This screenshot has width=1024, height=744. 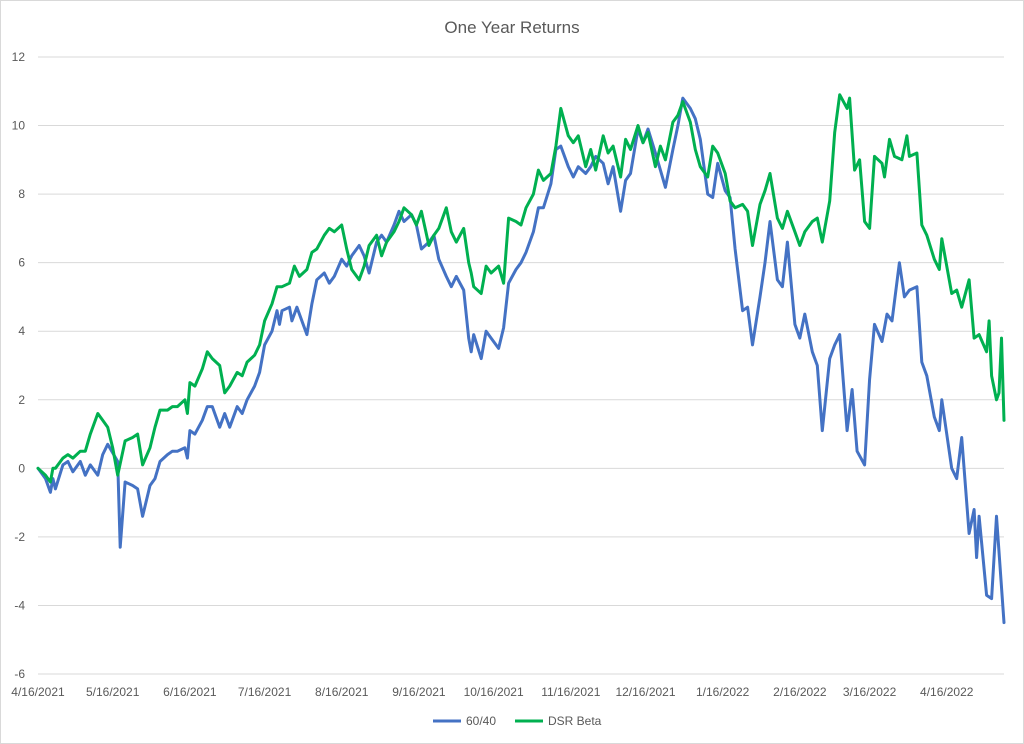 What do you see at coordinates (517, 721) in the screenshot?
I see `legend: 60/40 DSR Beta` at bounding box center [517, 721].